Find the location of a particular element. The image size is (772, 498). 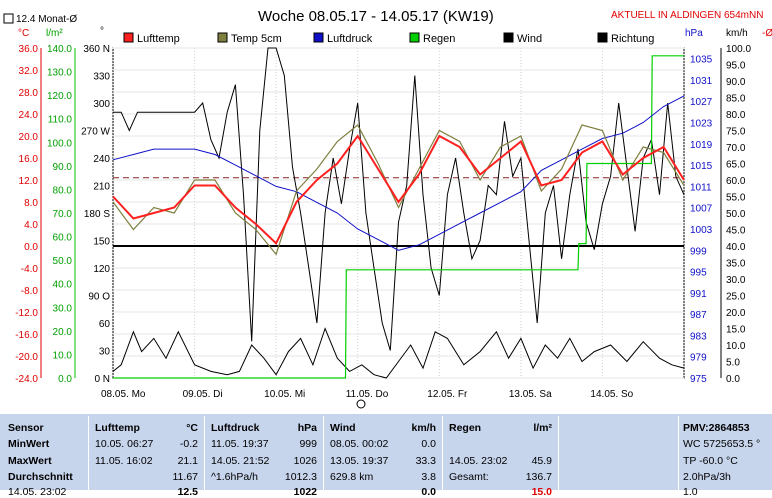

regen-unit: l/m² is located at coordinates (542, 428).